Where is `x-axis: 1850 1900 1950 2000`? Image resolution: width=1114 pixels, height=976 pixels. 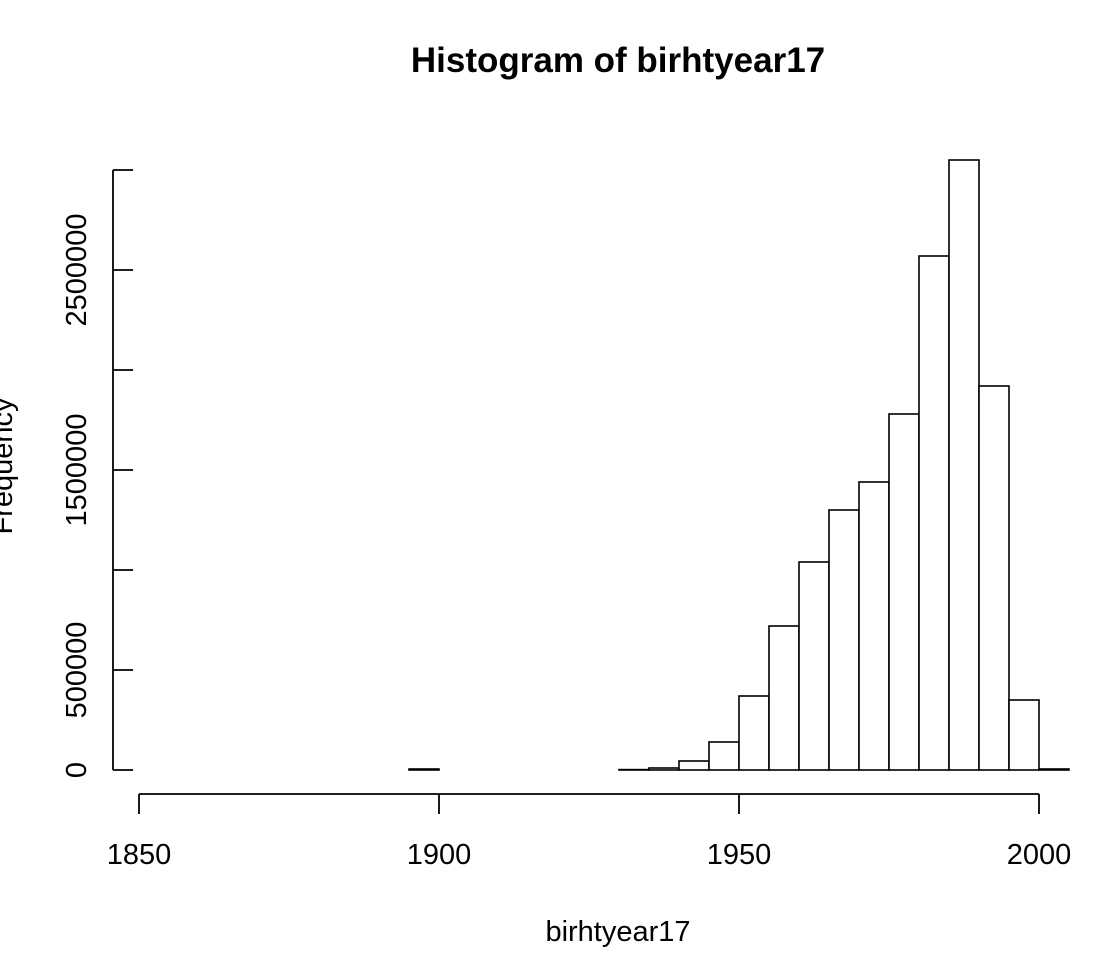 x-axis: 1850 1900 1950 2000 is located at coordinates (589, 832).